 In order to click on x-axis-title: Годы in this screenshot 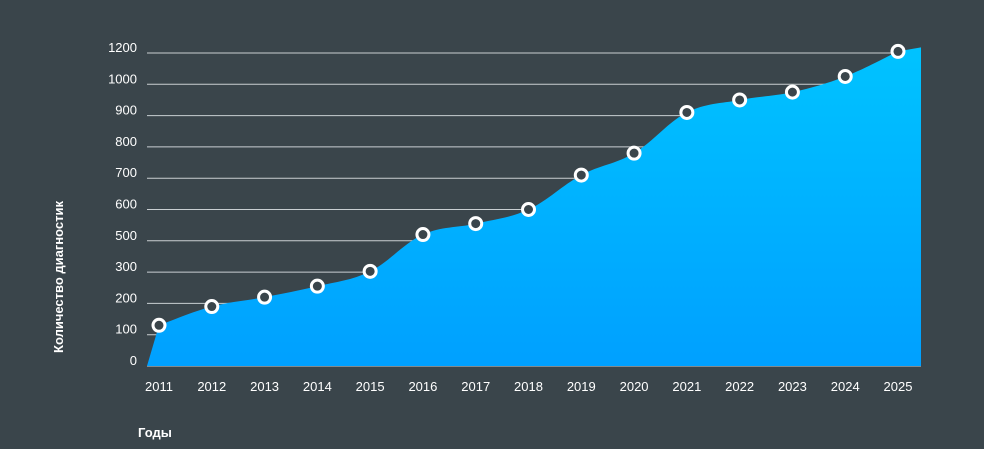, I will do `click(155, 432)`.